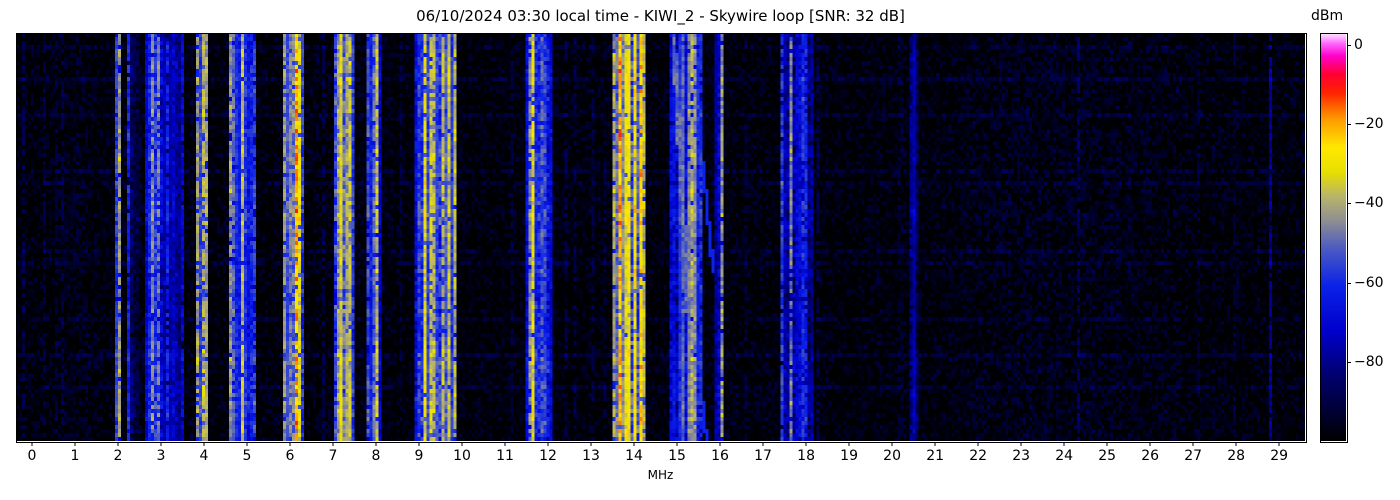 This screenshot has height=500, width=1400. I want to click on x-axis-tick-label: 29, so click(1279, 456).